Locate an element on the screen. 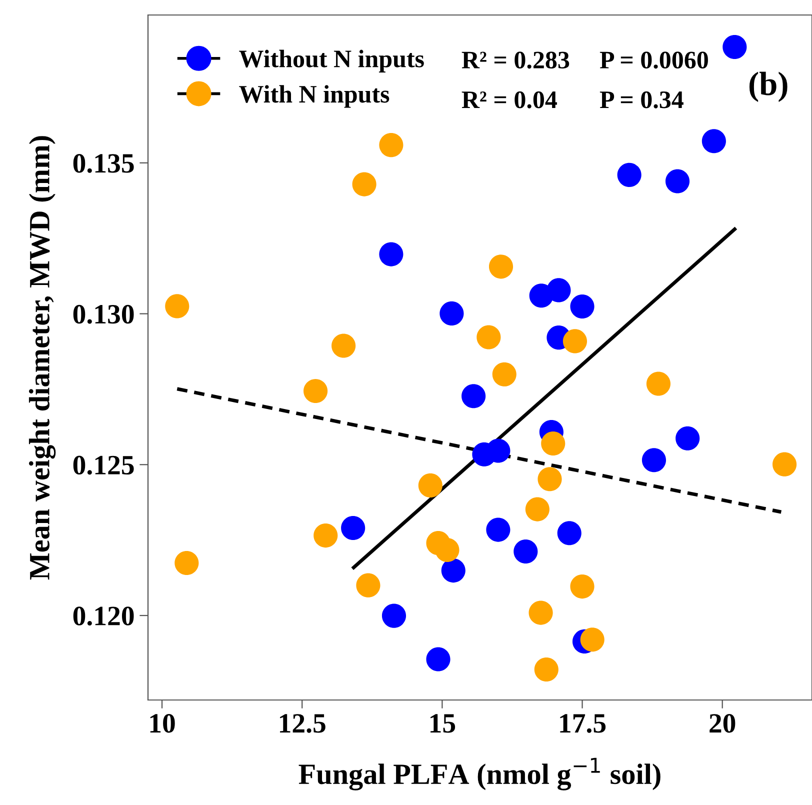  y-tick-label: 0.120 is located at coordinates (103, 616).